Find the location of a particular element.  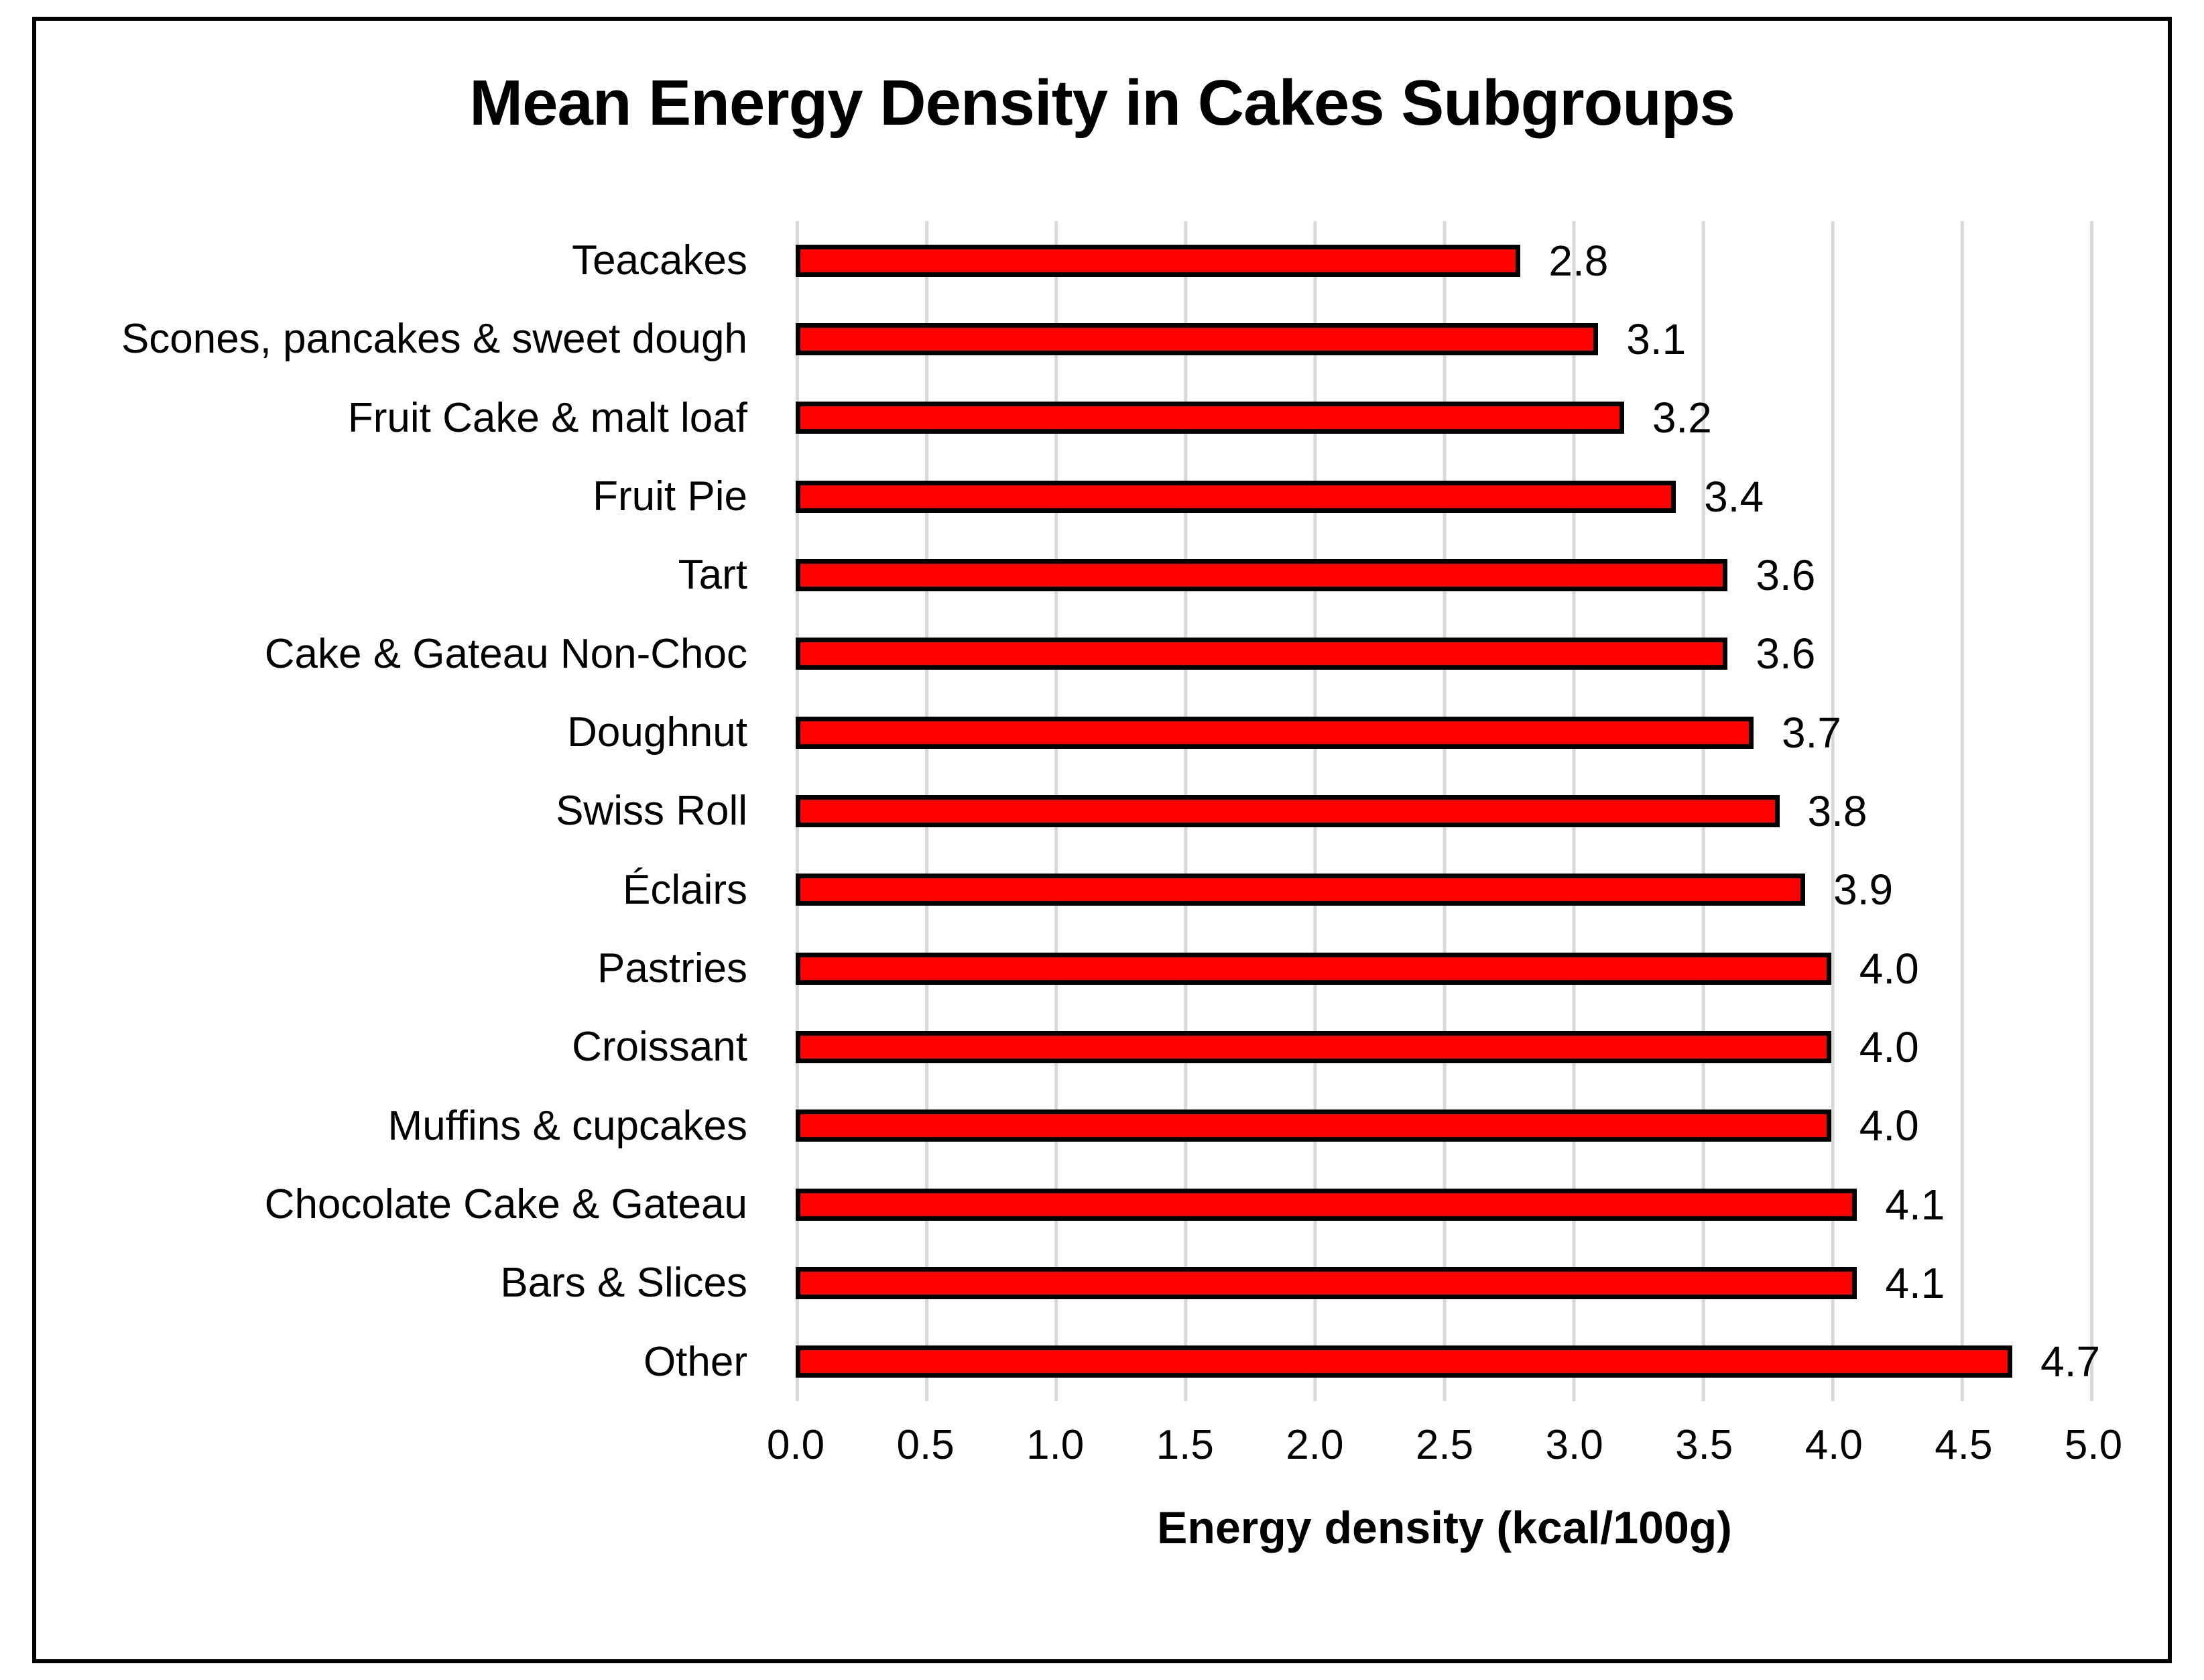

value-label: 3.8 is located at coordinates (1837, 810).